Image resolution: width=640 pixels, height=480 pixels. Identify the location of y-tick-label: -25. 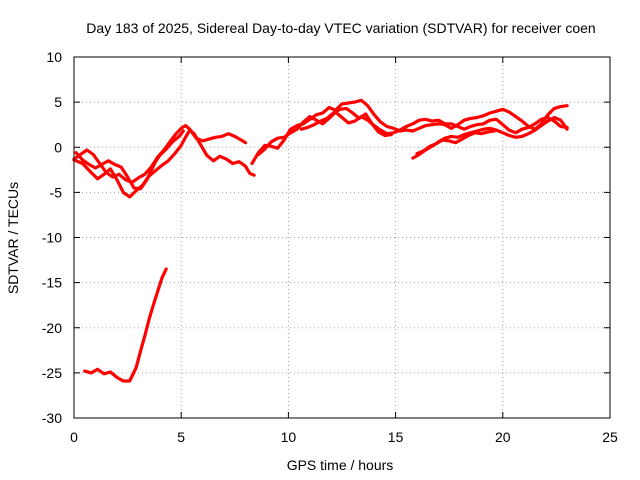
(52, 373).